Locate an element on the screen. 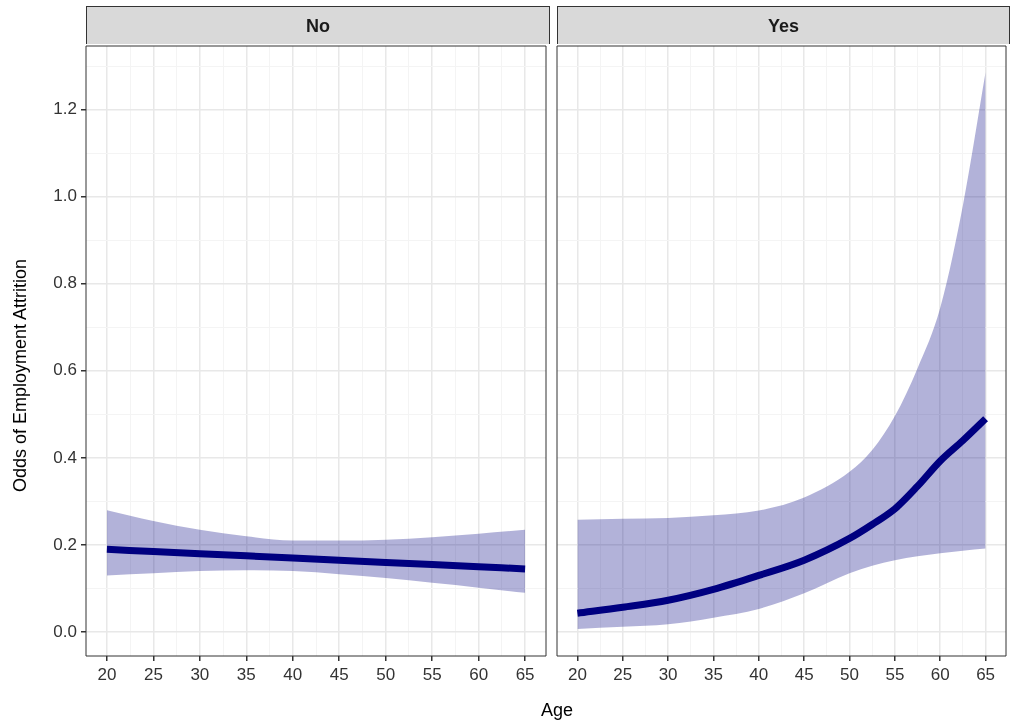 This screenshot has height=727, width=1013. y-tick-label: 0.0 is located at coordinates (65, 631).